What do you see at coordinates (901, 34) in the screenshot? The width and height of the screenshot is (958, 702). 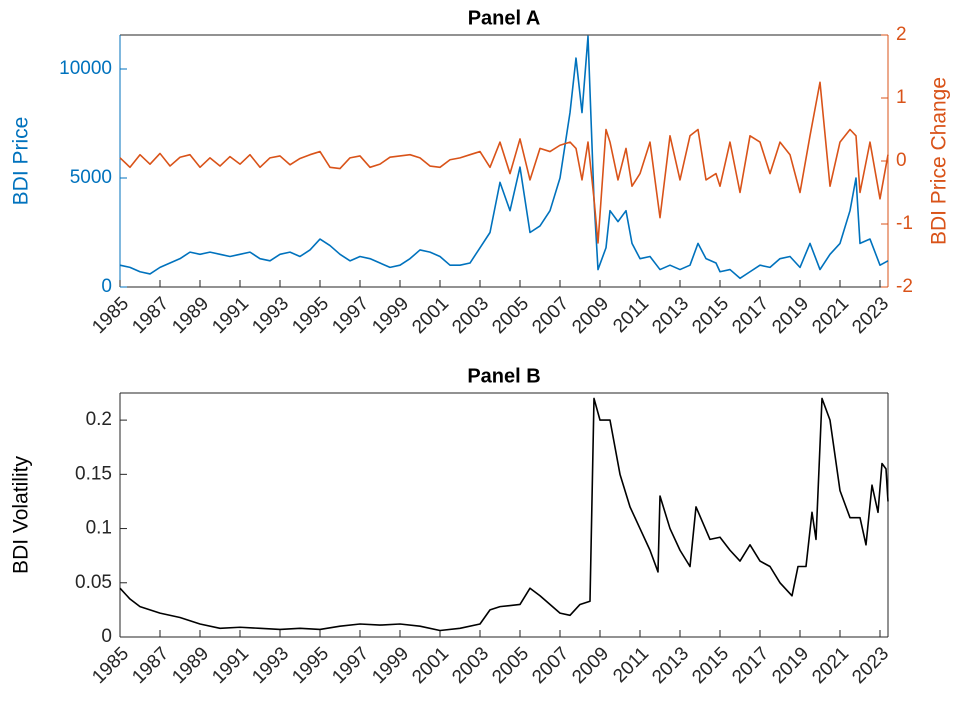 I see `y2-tick-label: 2` at bounding box center [901, 34].